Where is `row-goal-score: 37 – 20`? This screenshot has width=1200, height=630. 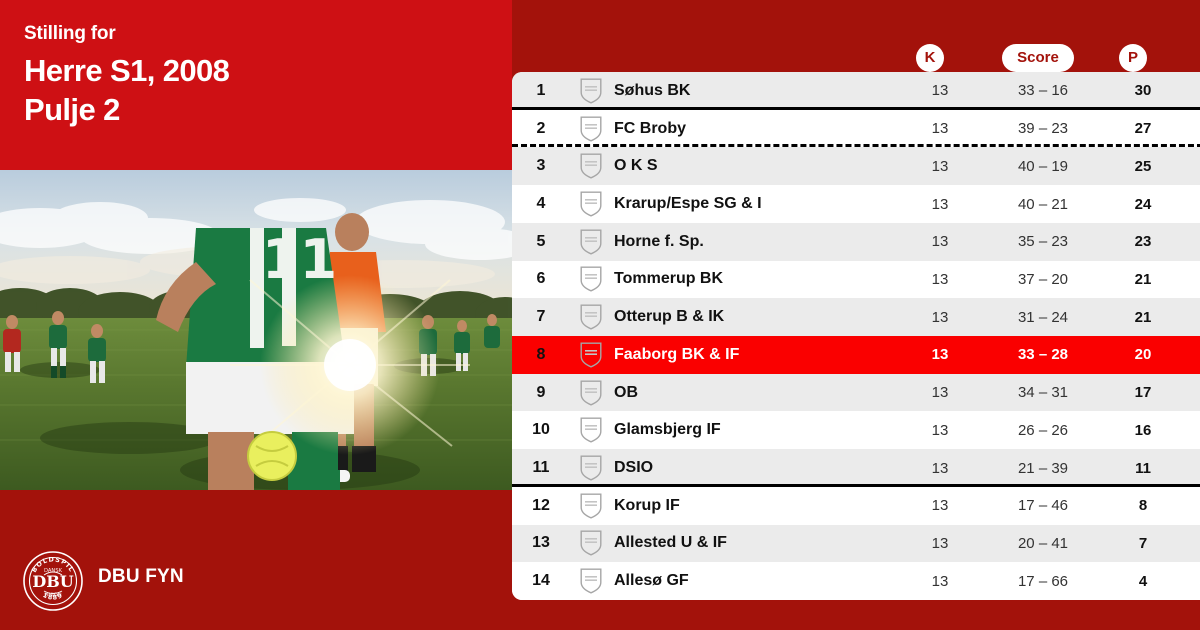 row-goal-score: 37 – 20 is located at coordinates (1043, 279).